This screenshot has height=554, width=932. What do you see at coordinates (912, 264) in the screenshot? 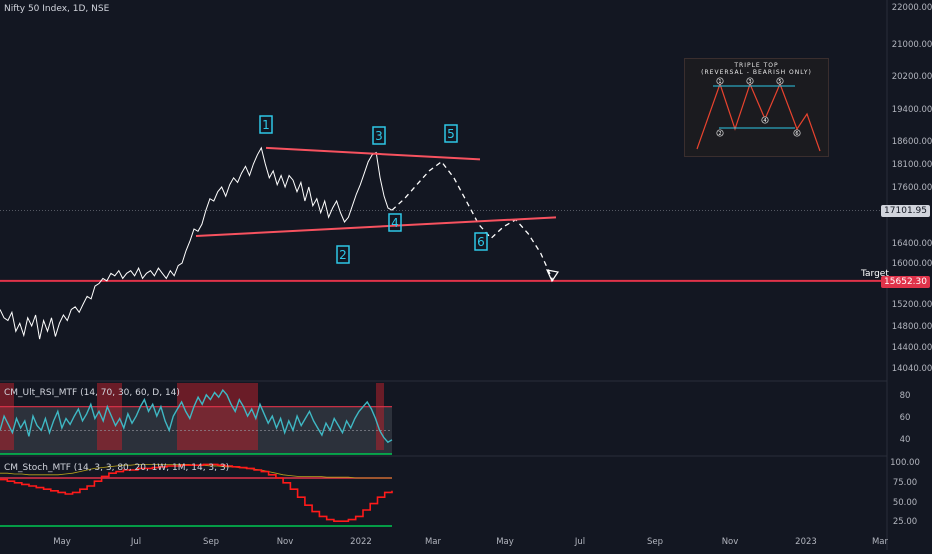
I see `price-tick-label: 16000.00` at bounding box center [912, 264].